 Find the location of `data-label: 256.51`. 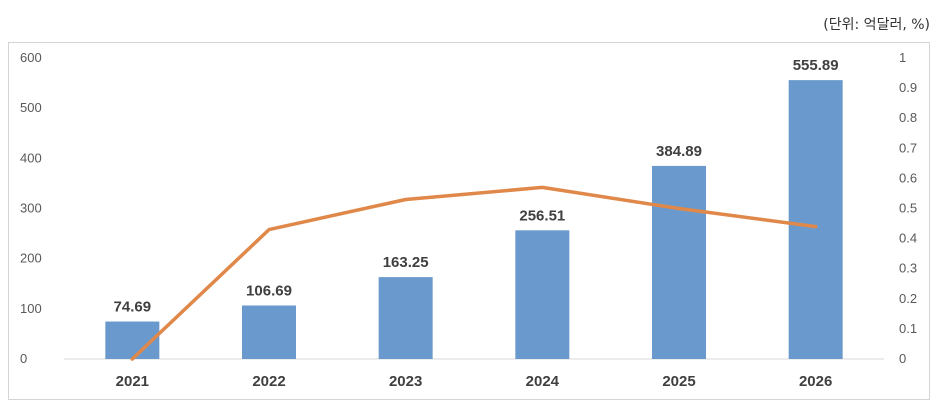

data-label: 256.51 is located at coordinates (542, 215).